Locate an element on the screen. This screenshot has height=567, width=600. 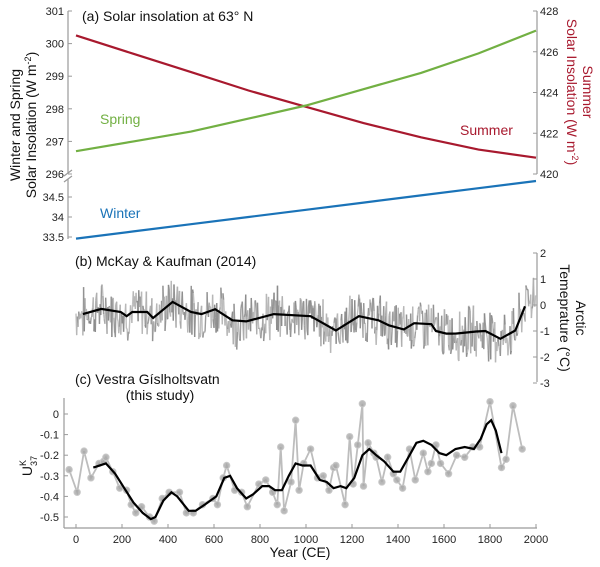
panel-b-axis-label-line2: Temeprature (°C) is located at coordinates (565, 318).